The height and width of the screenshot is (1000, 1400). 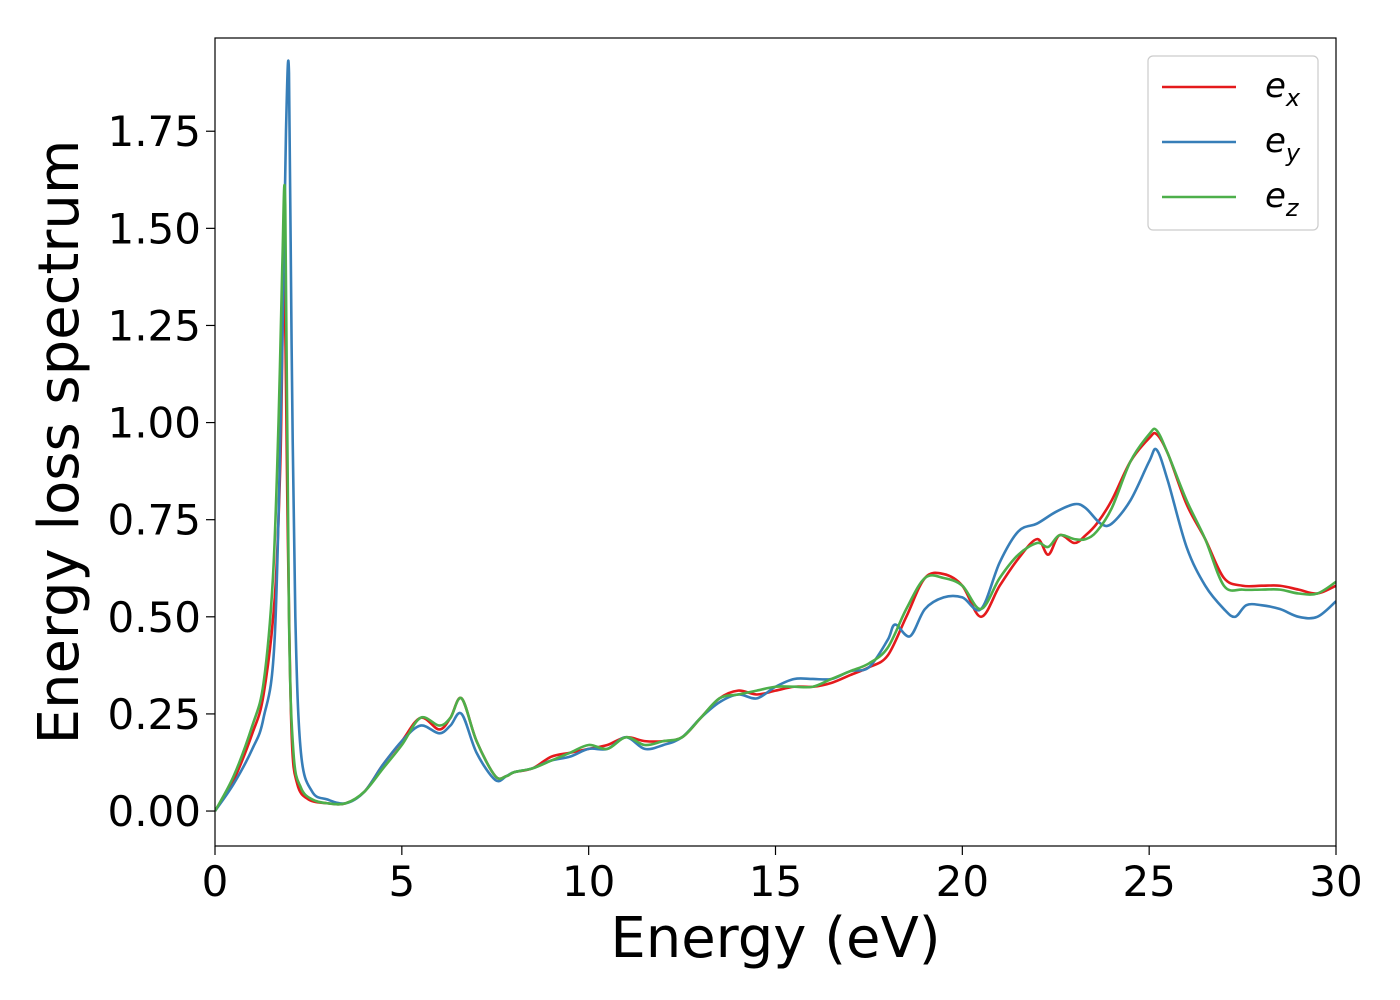 I want to click on x-axis: 0 5 10 15 20 25 30, so click(x=782, y=876).